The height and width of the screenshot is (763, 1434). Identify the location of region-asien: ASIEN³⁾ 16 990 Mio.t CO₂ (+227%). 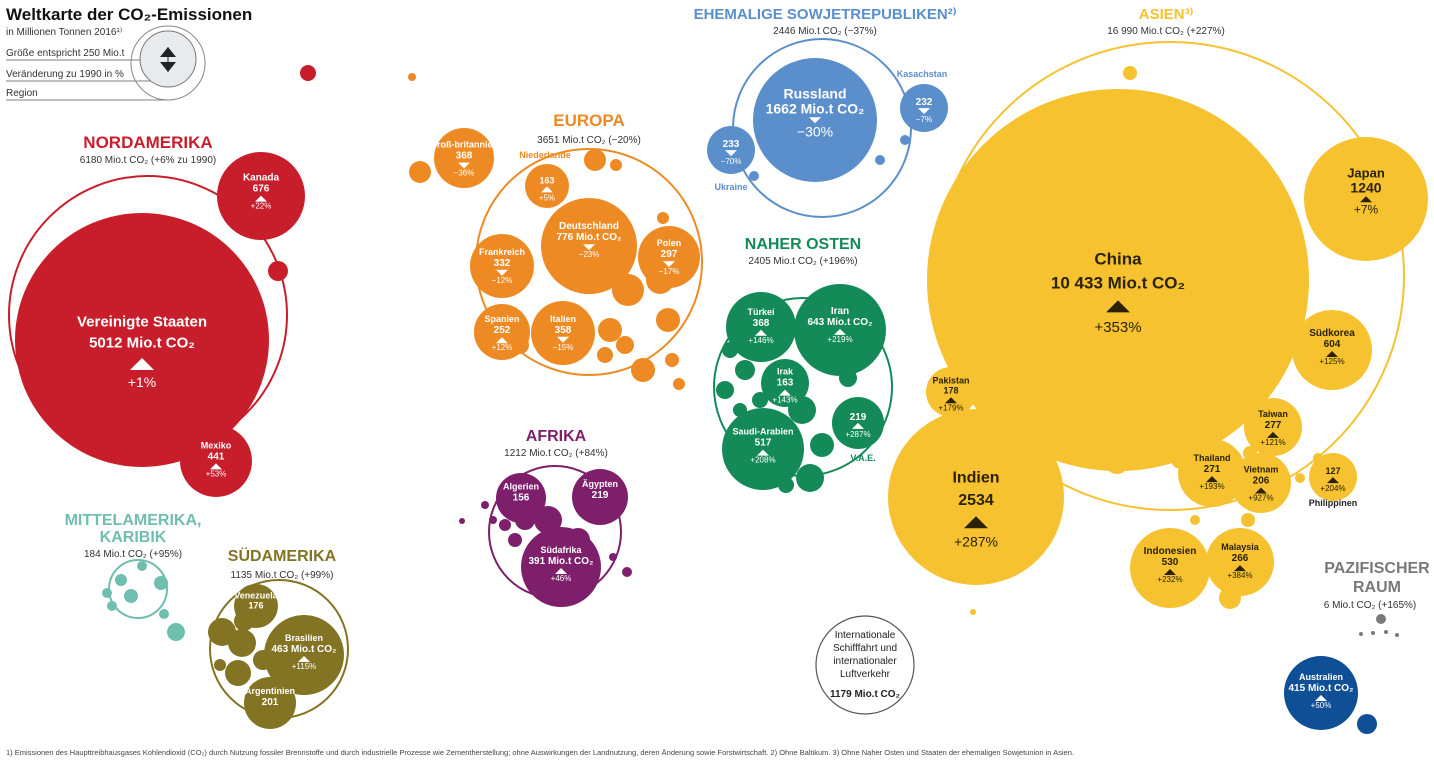
(1166, 21).